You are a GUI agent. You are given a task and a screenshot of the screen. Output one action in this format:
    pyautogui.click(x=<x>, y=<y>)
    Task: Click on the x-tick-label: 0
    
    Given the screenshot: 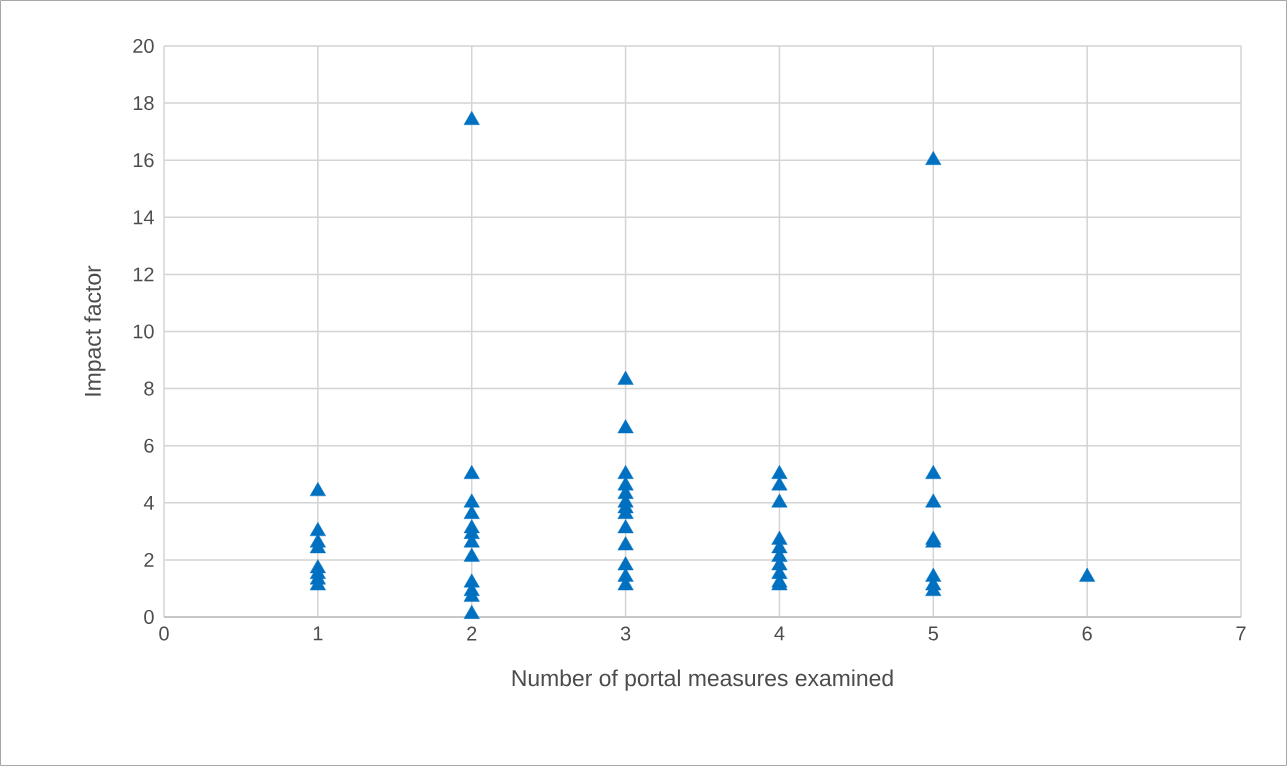 What is the action you would take?
    pyautogui.click(x=164, y=633)
    